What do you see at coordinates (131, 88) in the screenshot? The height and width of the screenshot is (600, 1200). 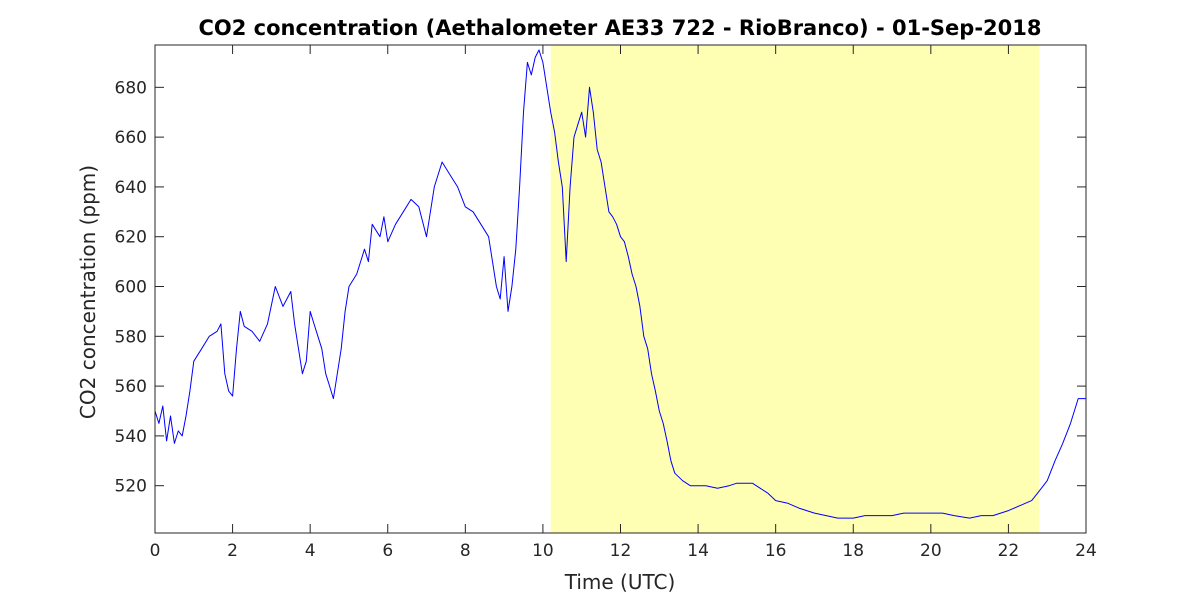 I see `y-tick-label: 680` at bounding box center [131, 88].